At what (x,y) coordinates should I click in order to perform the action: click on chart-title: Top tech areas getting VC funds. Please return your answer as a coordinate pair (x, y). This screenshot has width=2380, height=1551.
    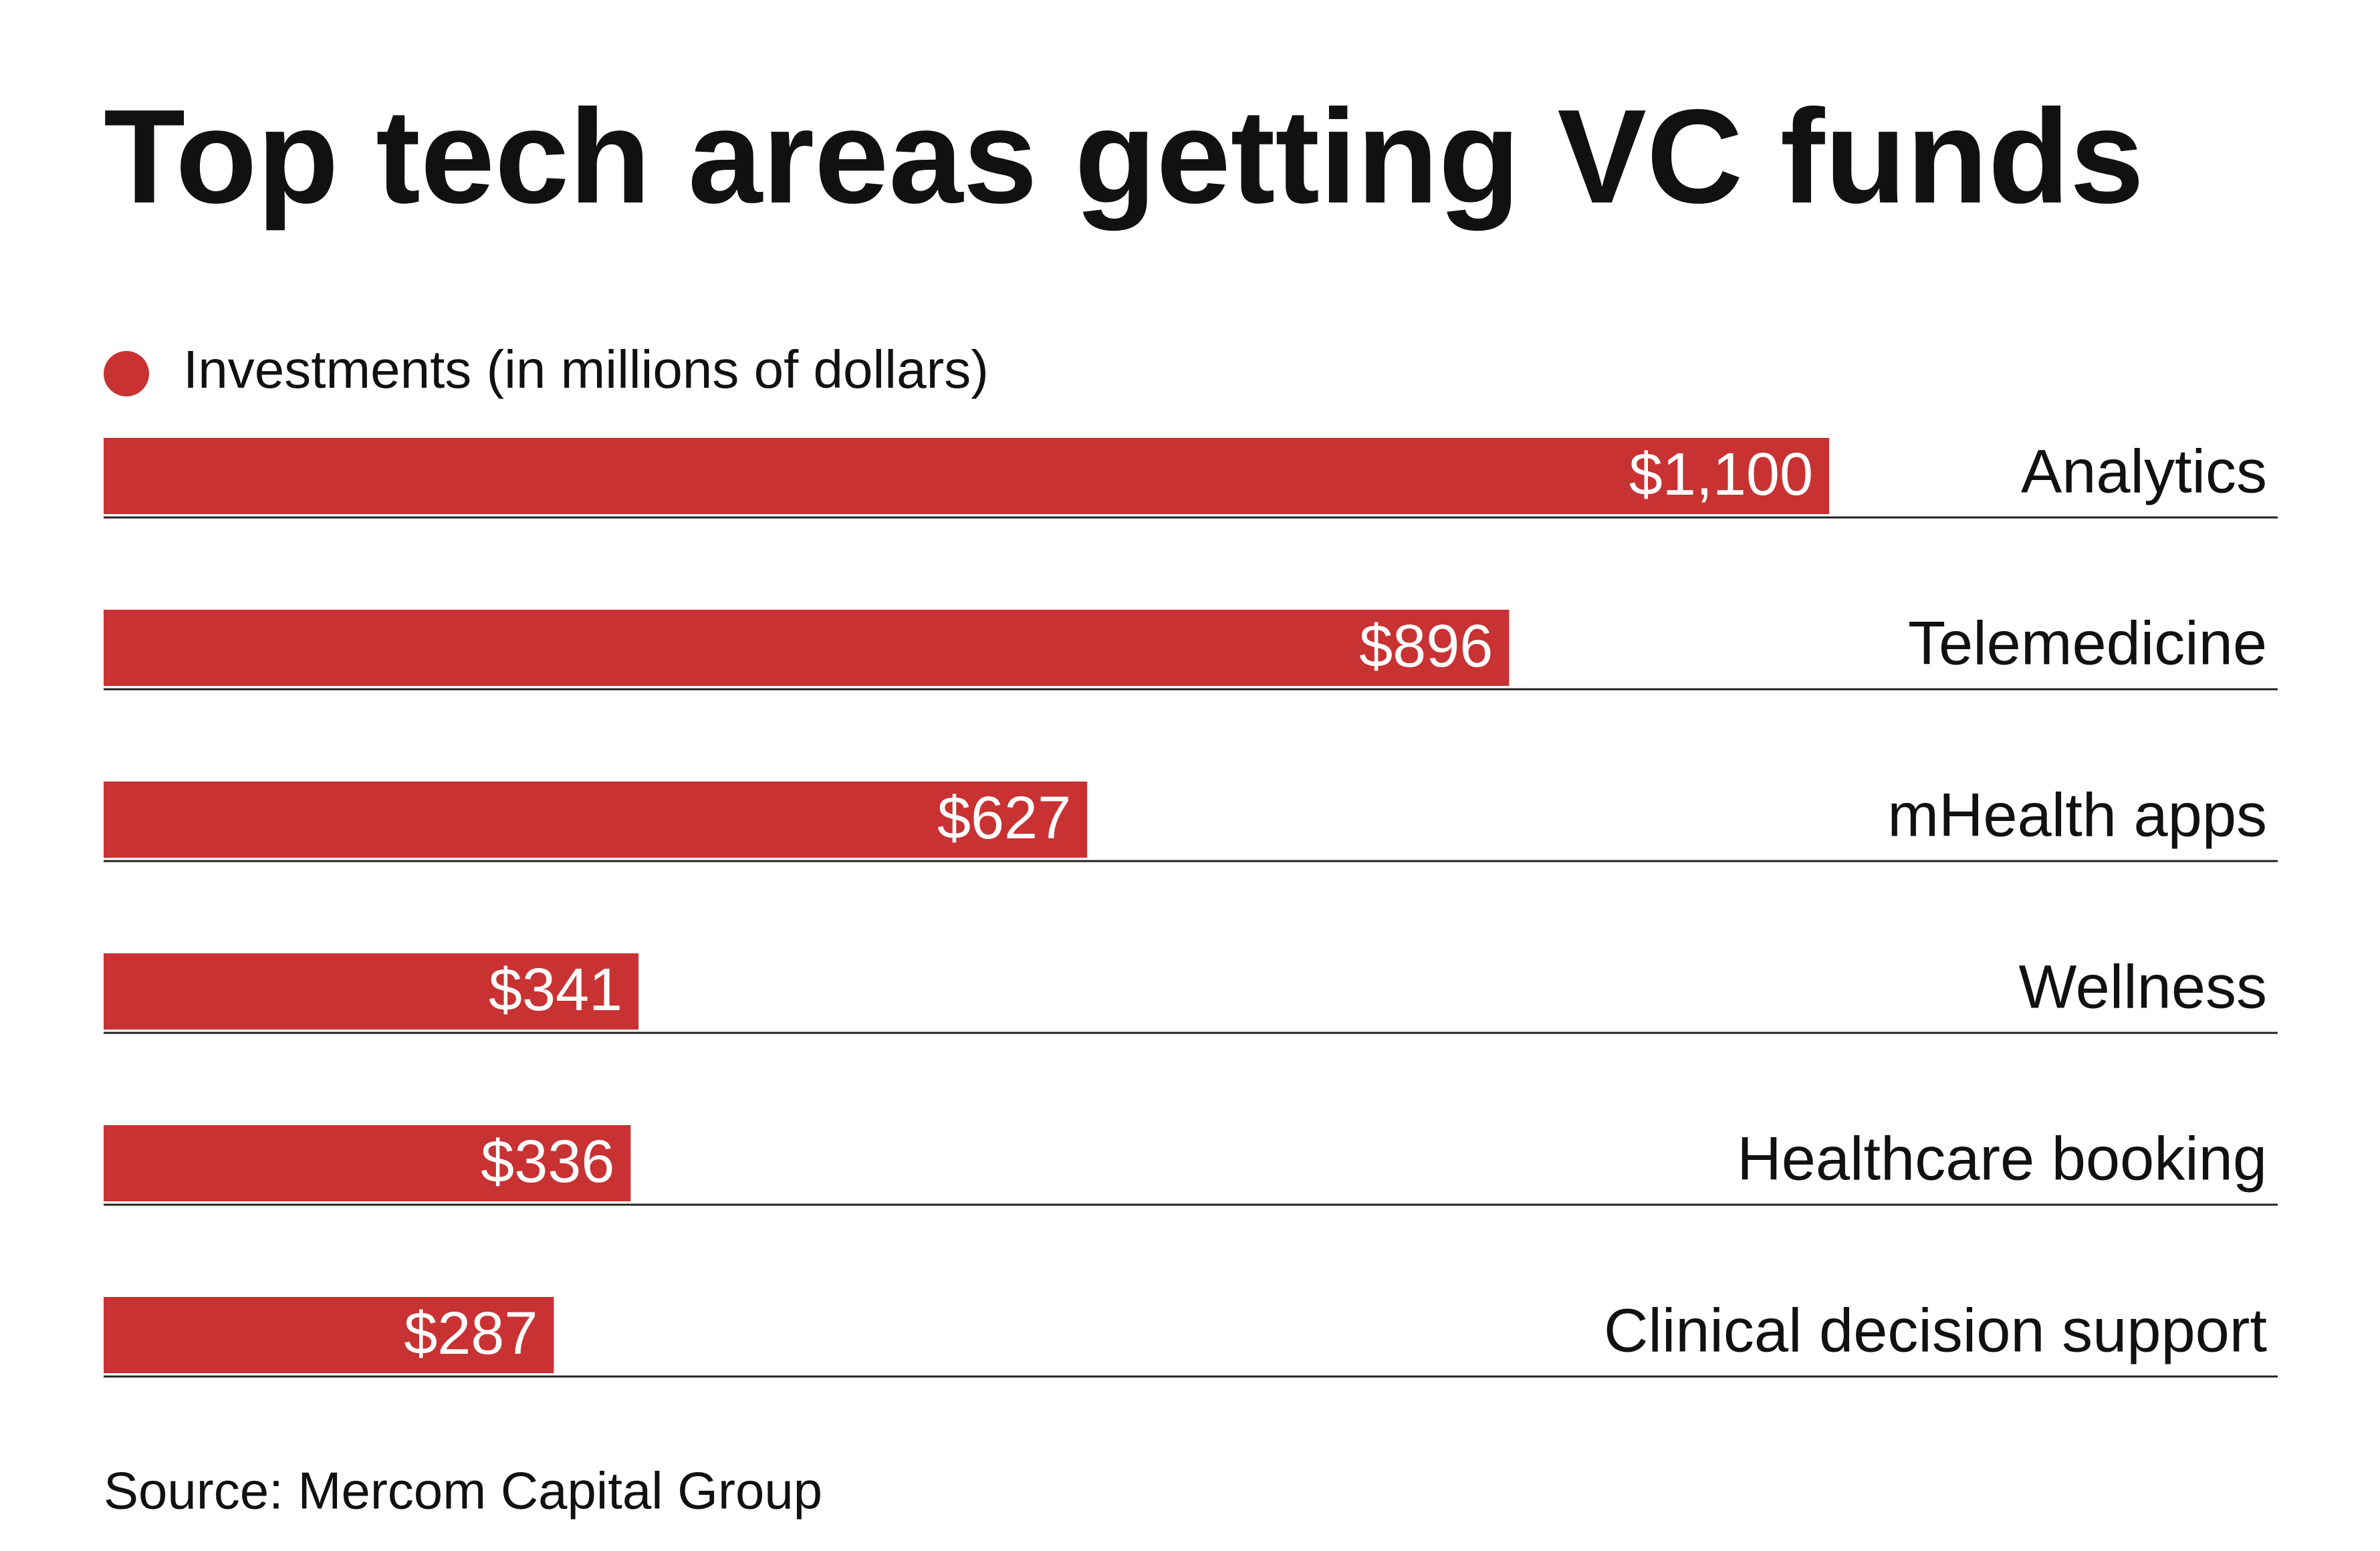
    Looking at the image, I should click on (1124, 156).